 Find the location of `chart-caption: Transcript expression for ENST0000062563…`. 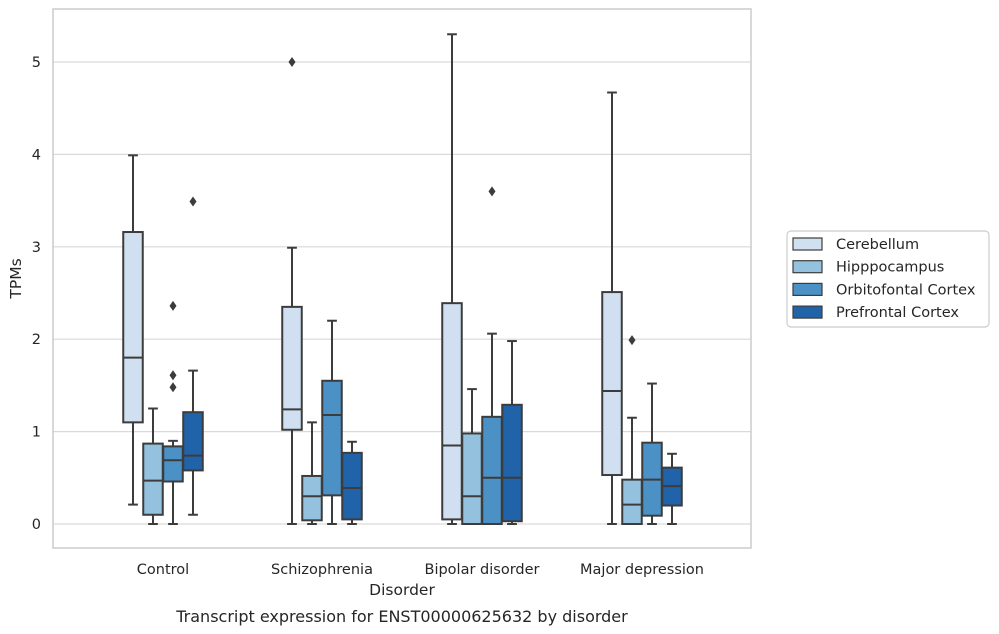

chart-caption: Transcript expression for ENST0000062563… is located at coordinates (401, 616).